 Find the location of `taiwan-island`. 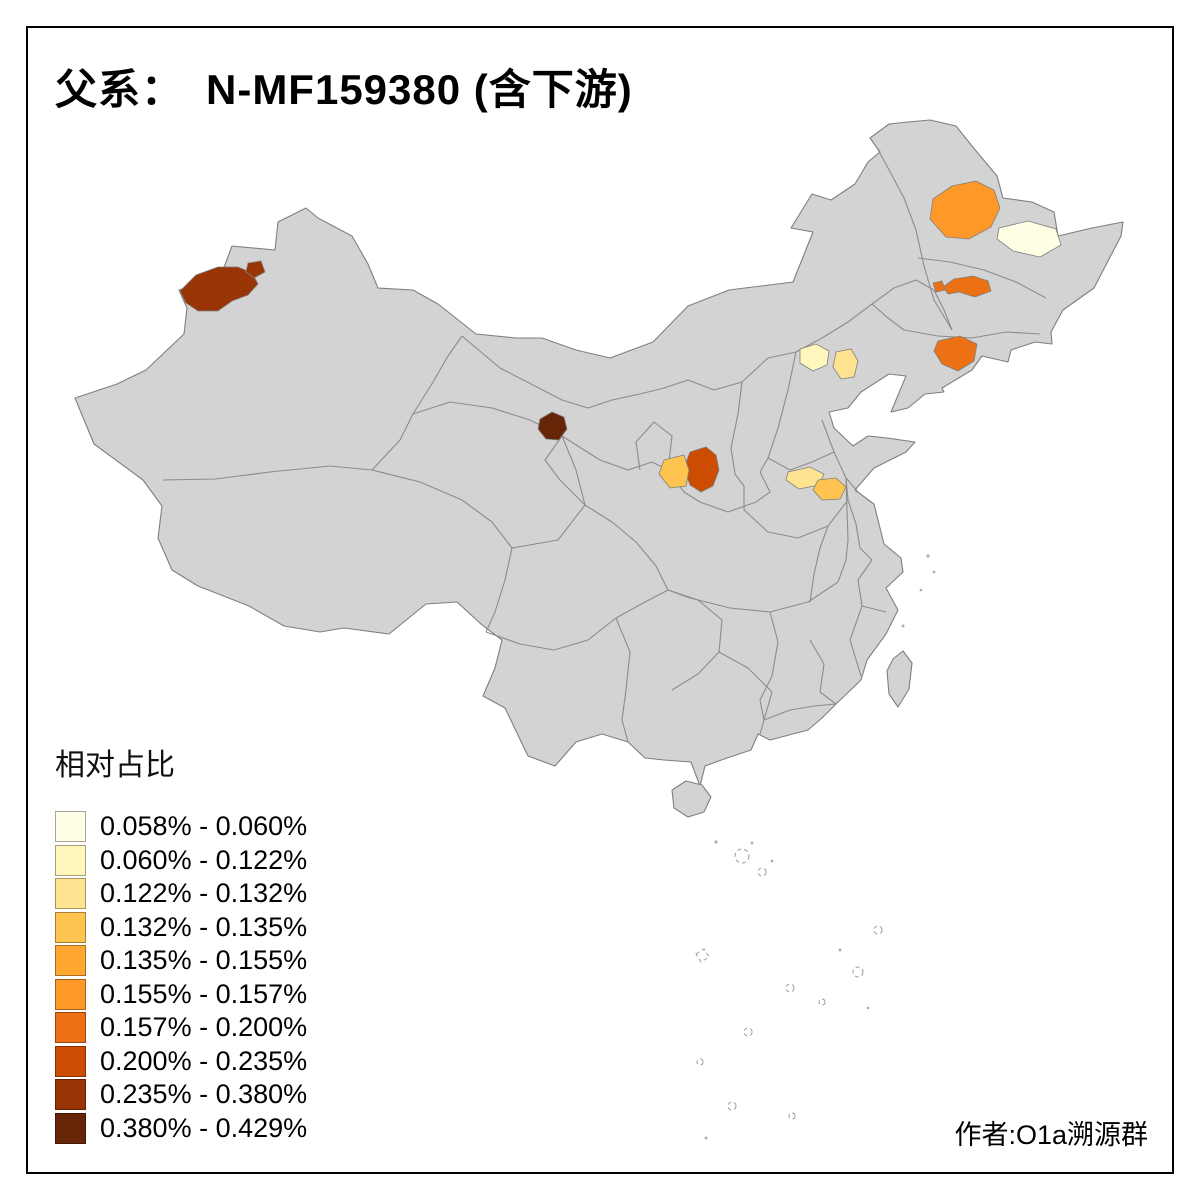

taiwan-island is located at coordinates (899, 679).